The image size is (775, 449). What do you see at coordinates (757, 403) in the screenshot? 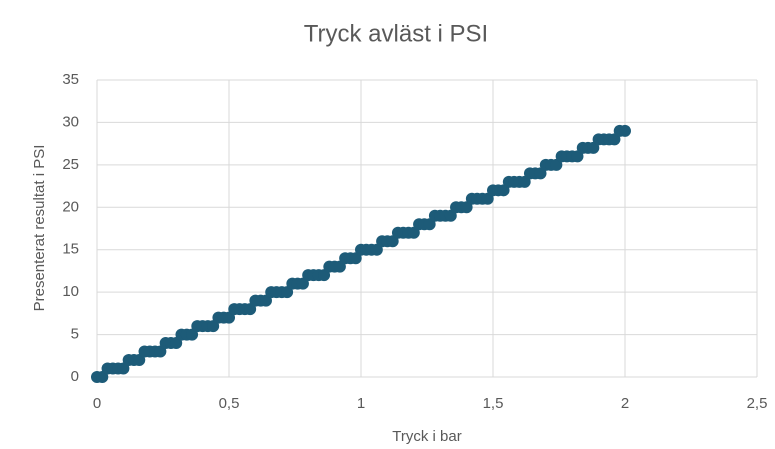
I see `x-tick-label: 2,5` at bounding box center [757, 403].